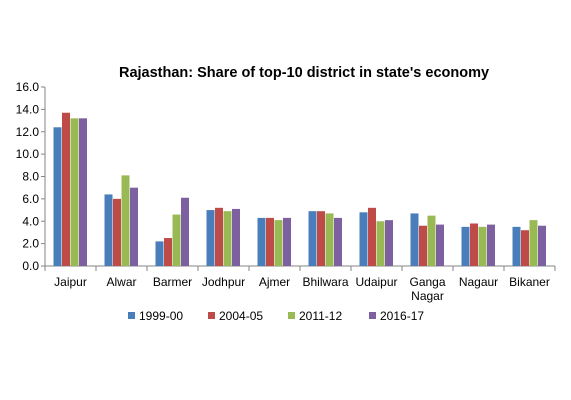 The height and width of the screenshot is (400, 571). I want to click on y-axis: 0.0 2.0 4.0 6.0 8.0 10.0 12.0 14.0 16.0, so click(31, 176).